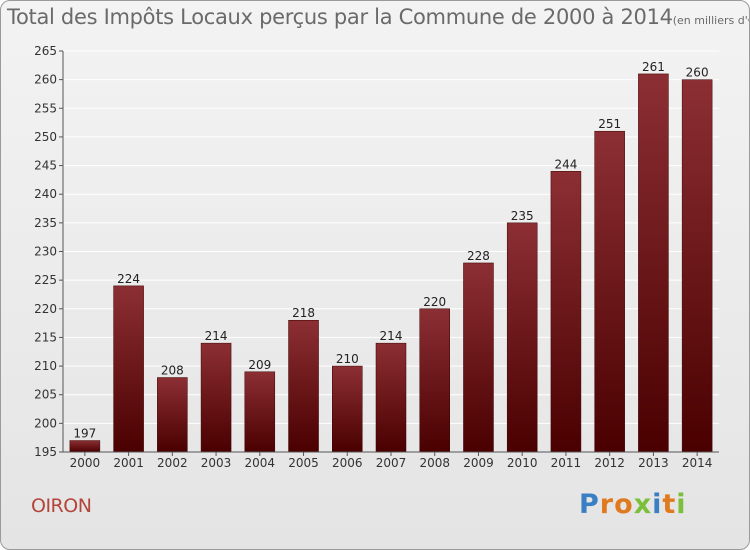 The height and width of the screenshot is (550, 750). I want to click on x-tick-label: 2004, so click(260, 463).